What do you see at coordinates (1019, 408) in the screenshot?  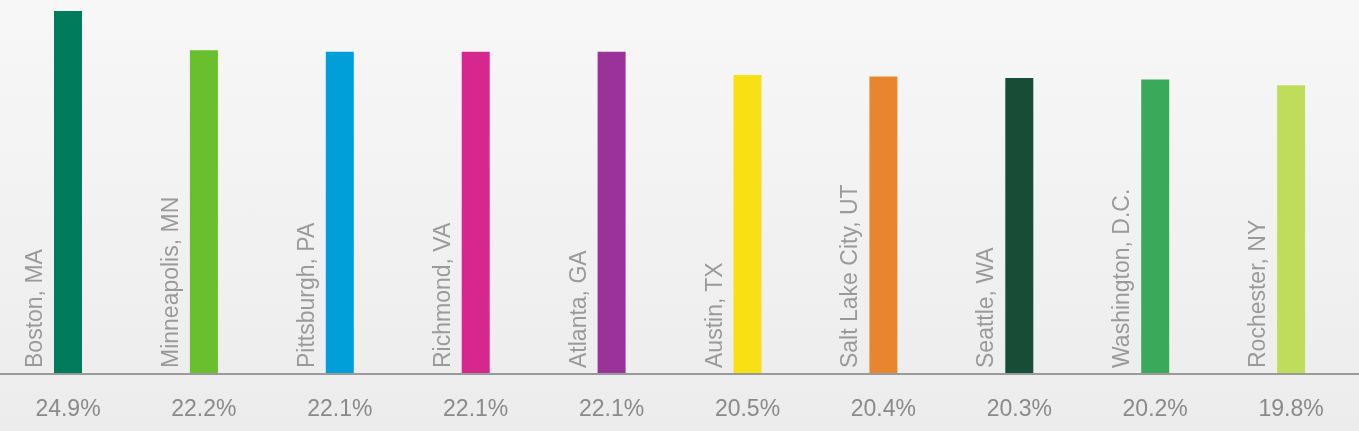 I see `data-label: 20.3%` at bounding box center [1019, 408].